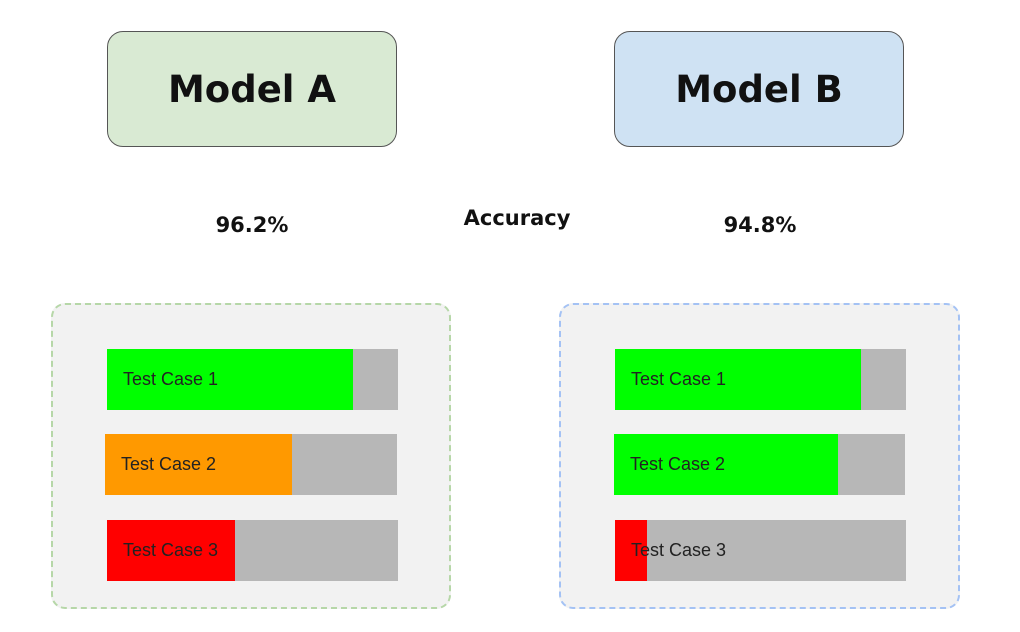 This screenshot has width=1020, height=632. I want to click on model-a-box: Model A, so click(252, 89).